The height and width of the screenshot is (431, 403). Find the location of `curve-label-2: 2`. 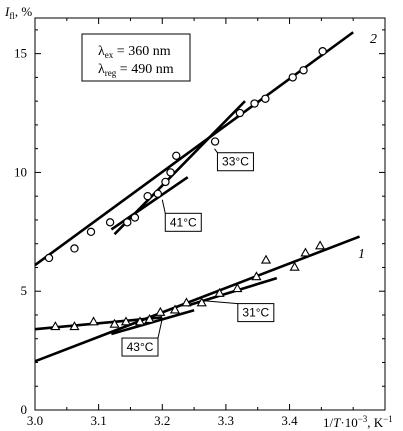

curve-label-2: 2 is located at coordinates (373, 39).